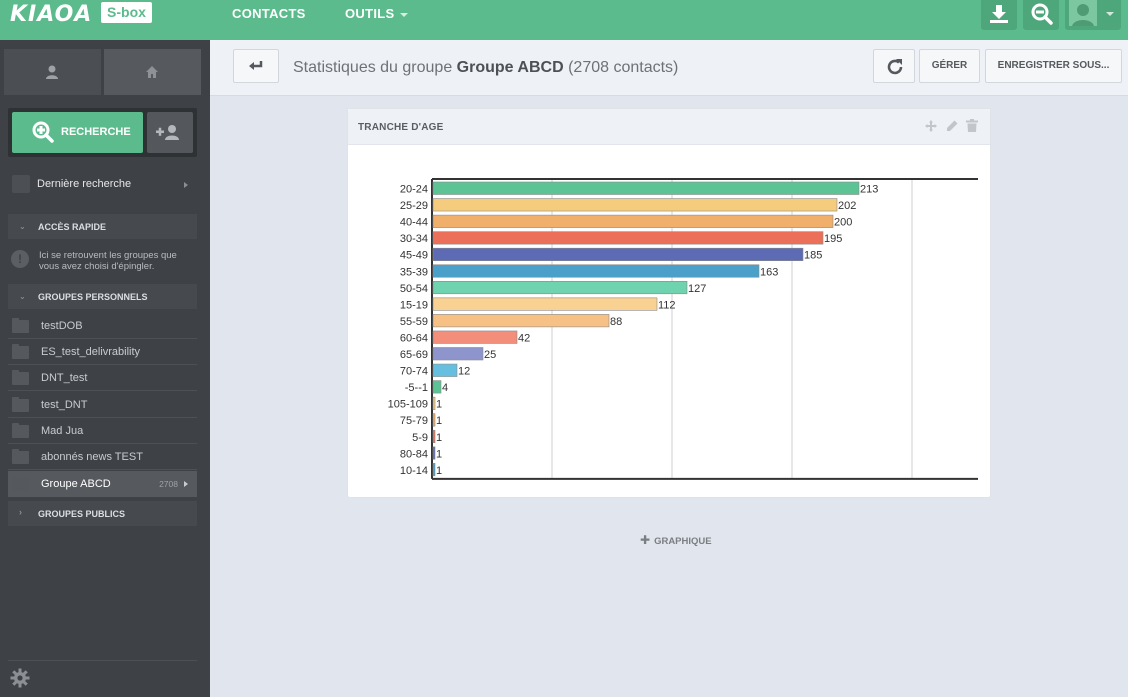  Describe the element at coordinates (769, 272) in the screenshot. I see `chart-value-label: 163` at that location.